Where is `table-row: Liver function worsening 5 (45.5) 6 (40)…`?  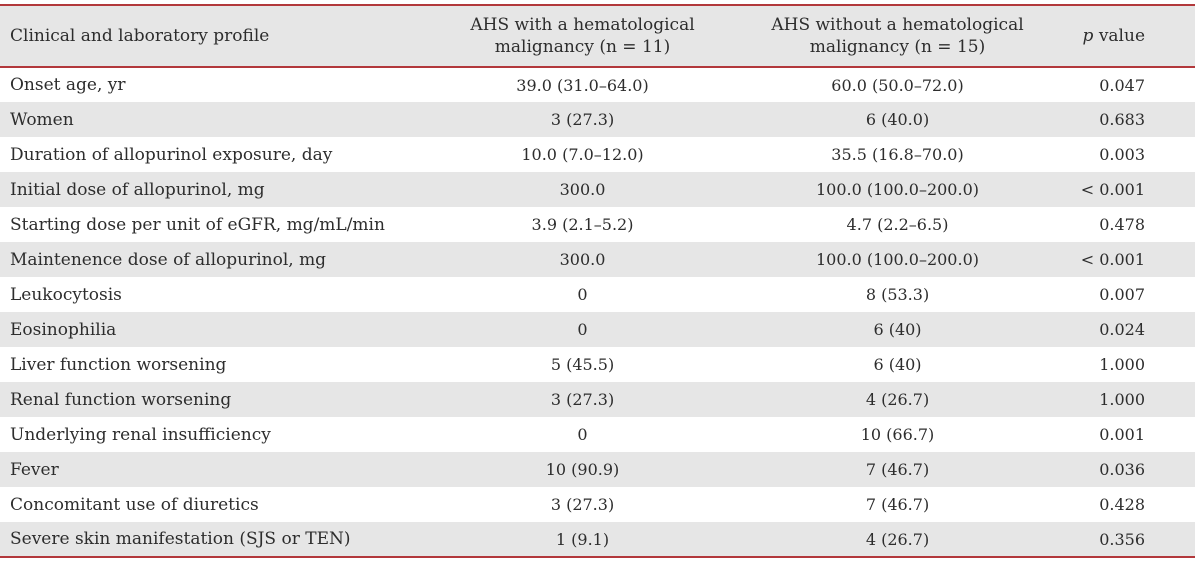 table-row: Liver function worsening 5 (45.5) 6 (40)… is located at coordinates (597, 364).